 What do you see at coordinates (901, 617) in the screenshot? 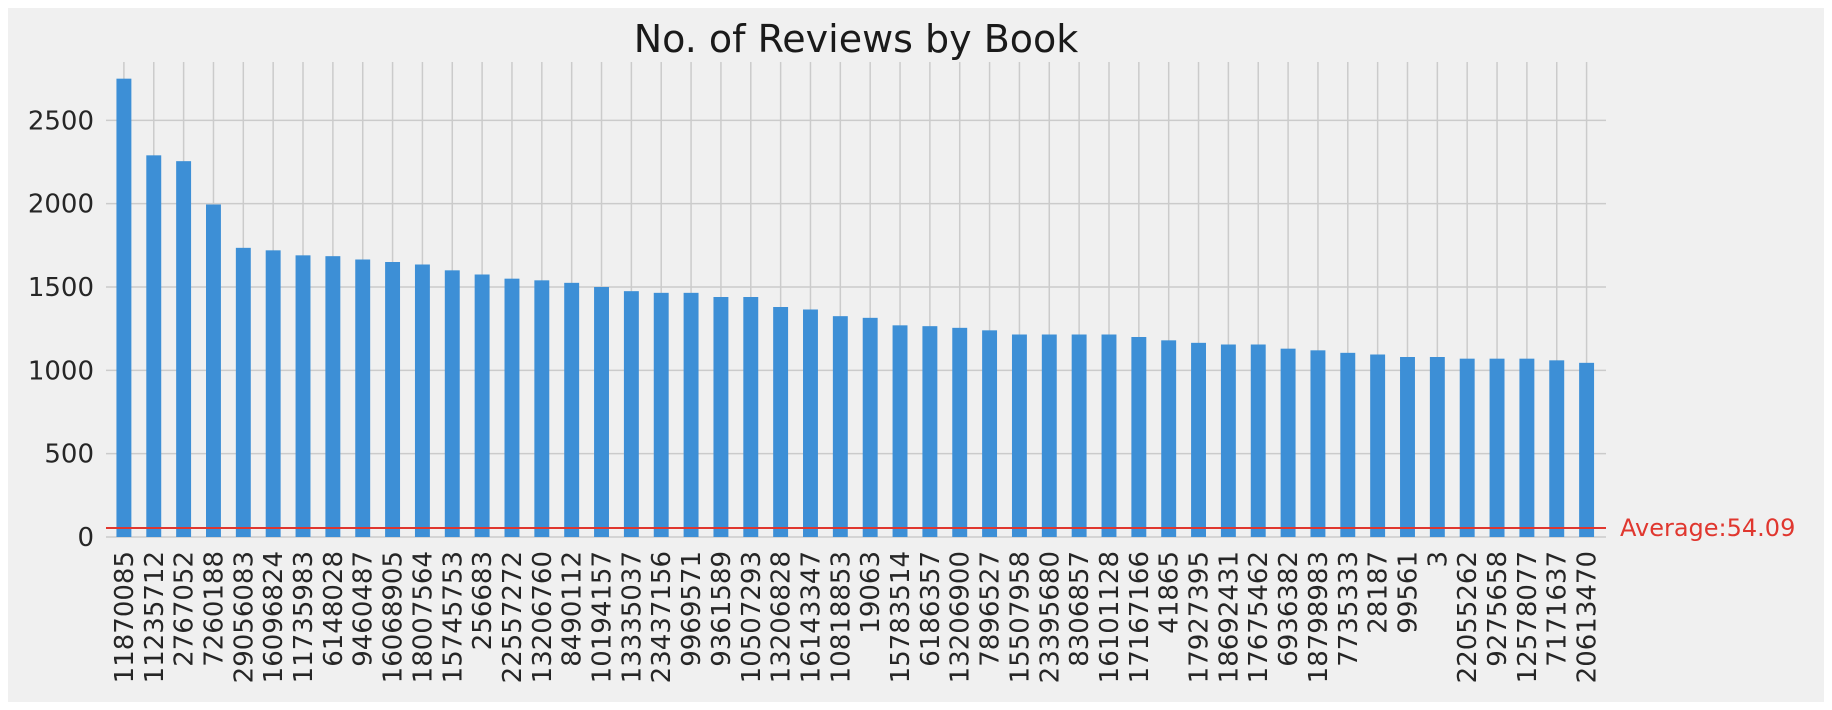
I see `x-tick-label: 15783514` at bounding box center [901, 617].